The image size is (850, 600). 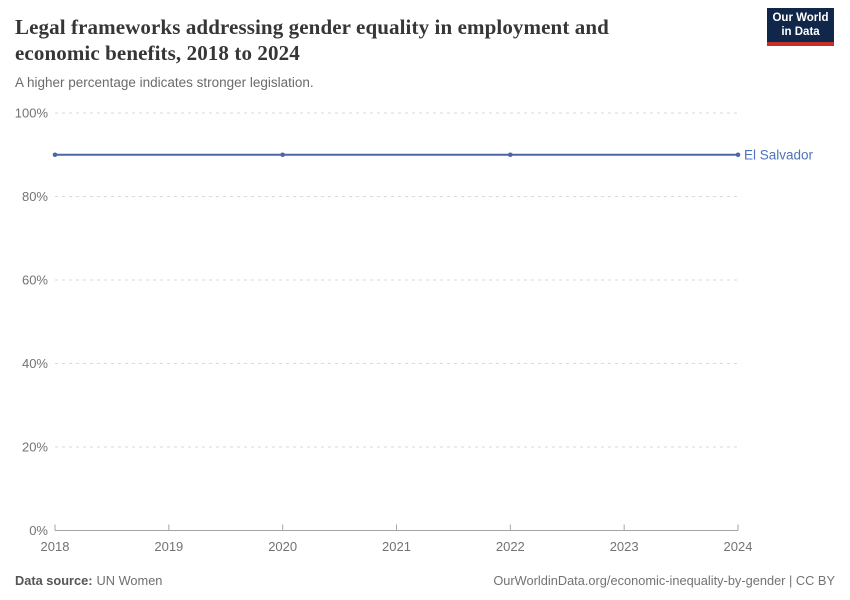 What do you see at coordinates (32, 113) in the screenshot?
I see `y-axis-label-100: 100%` at bounding box center [32, 113].